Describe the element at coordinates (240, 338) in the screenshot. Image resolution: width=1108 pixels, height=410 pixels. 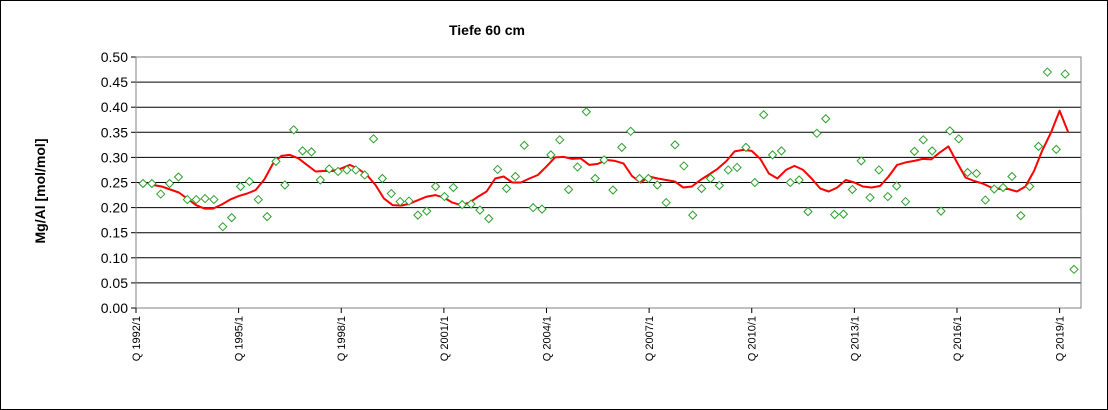
I see `x-tick-label-1: Q 1995/1` at that location.